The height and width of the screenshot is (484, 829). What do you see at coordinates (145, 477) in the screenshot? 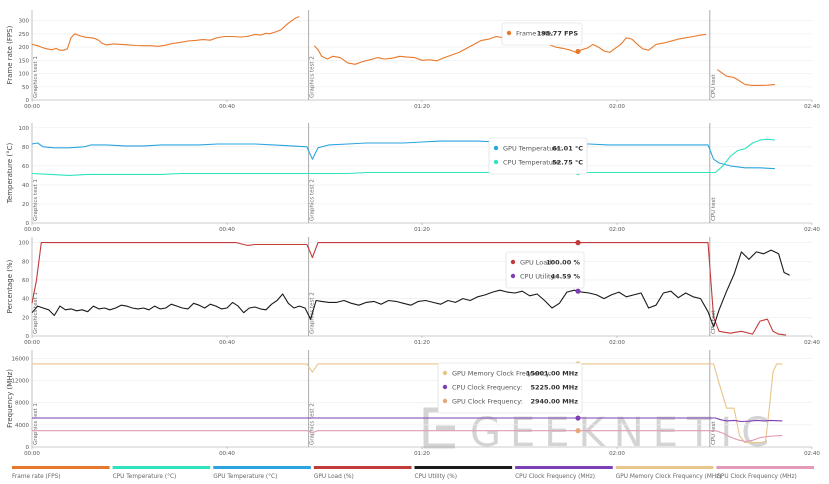
I see `legend-label: CPU Temperature (°C)` at bounding box center [145, 477].